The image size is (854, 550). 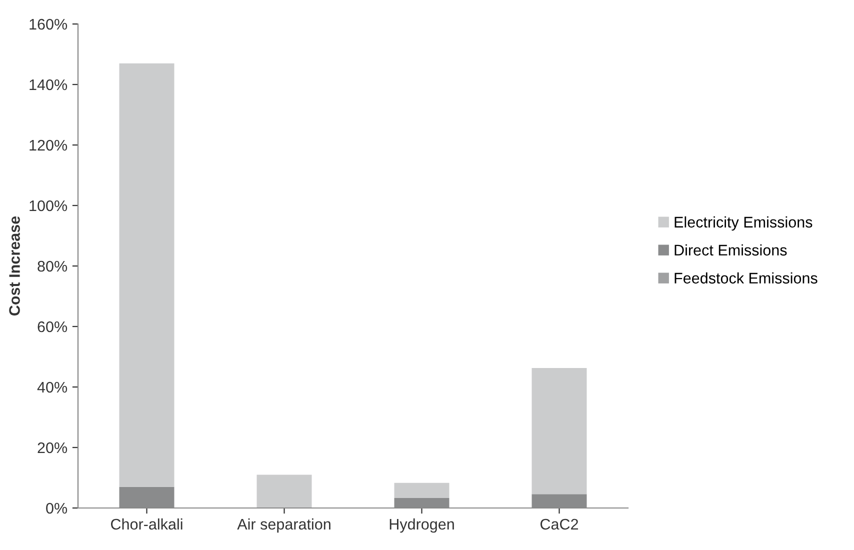 I want to click on y-tick-label: 160%, so click(x=49, y=24).